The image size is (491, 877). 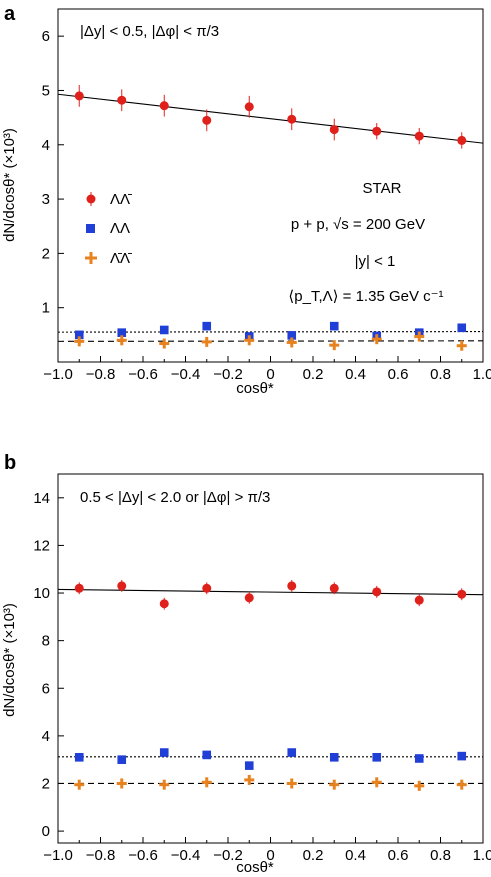 What do you see at coordinates (228, 855) in the screenshot?
I see `panel-b-x-tick-label: −0.2` at bounding box center [228, 855].